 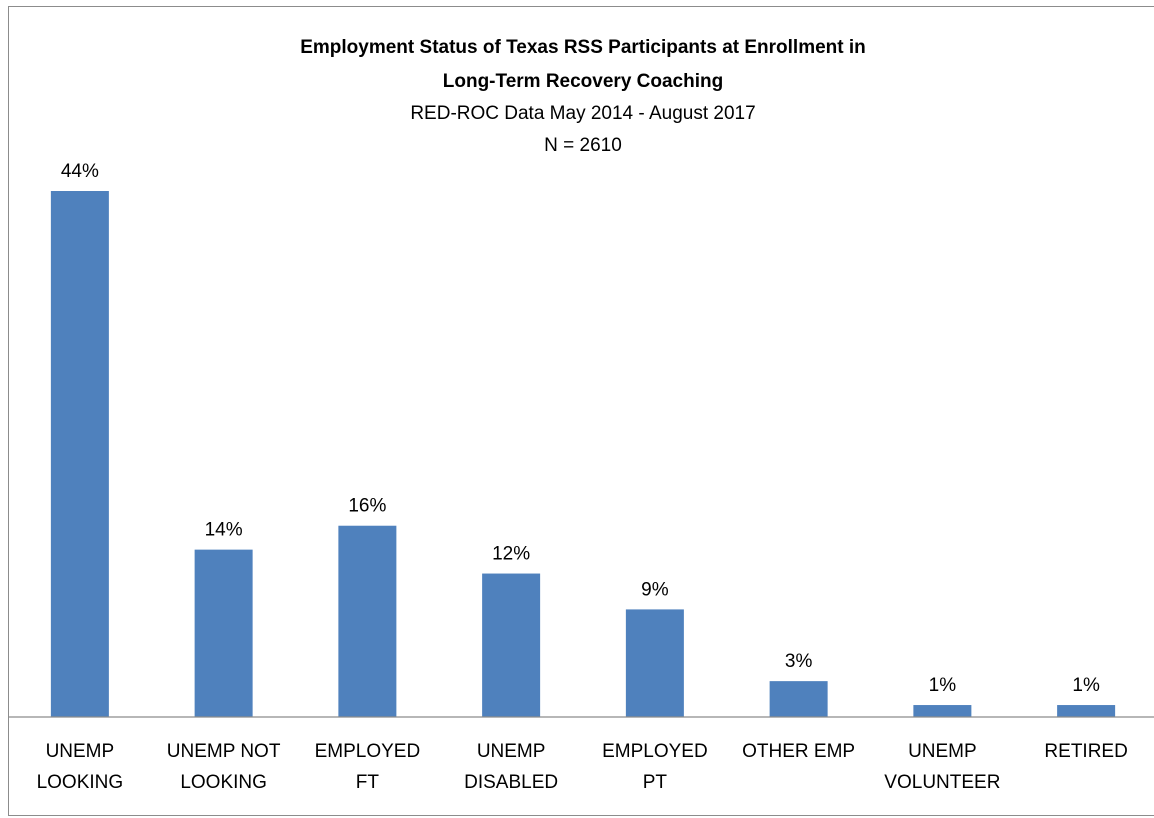 What do you see at coordinates (942, 767) in the screenshot?
I see `category-label: UNEMP VOLUNTEER` at bounding box center [942, 767].